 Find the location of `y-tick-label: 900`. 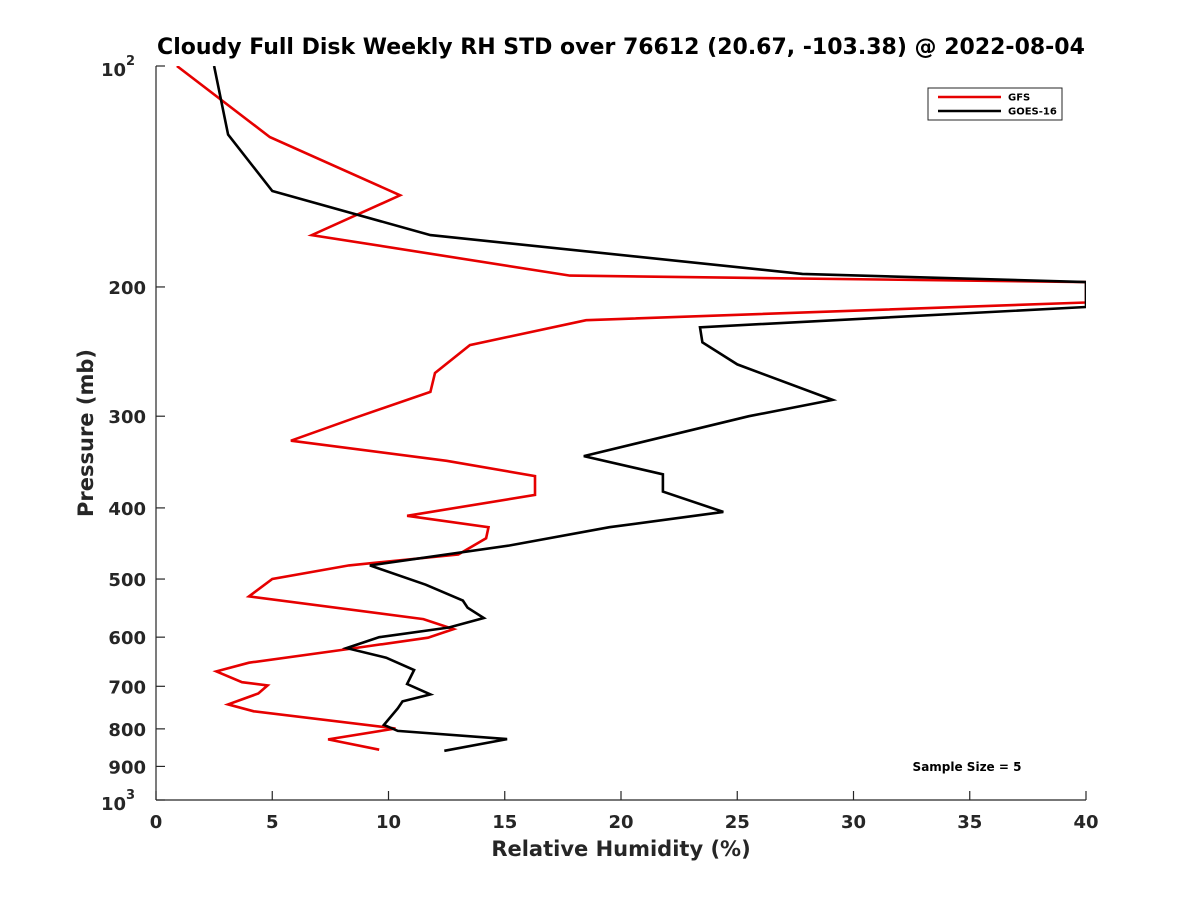

y-tick-label: 900 is located at coordinates (127, 767).